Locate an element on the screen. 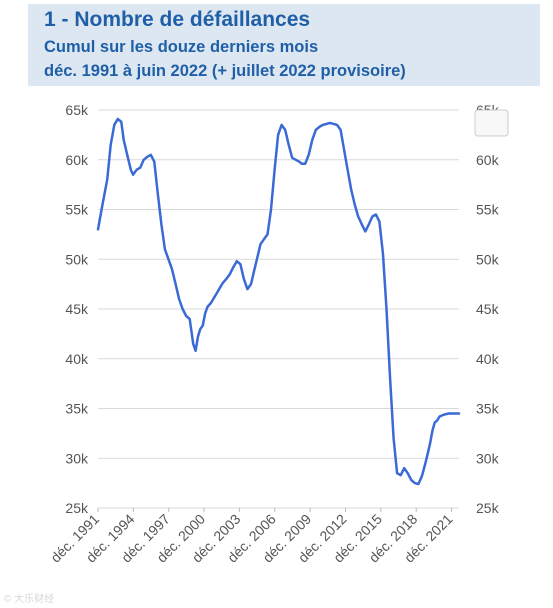 The height and width of the screenshot is (608, 553). y-tick-label-right: 50k is located at coordinates (488, 259).